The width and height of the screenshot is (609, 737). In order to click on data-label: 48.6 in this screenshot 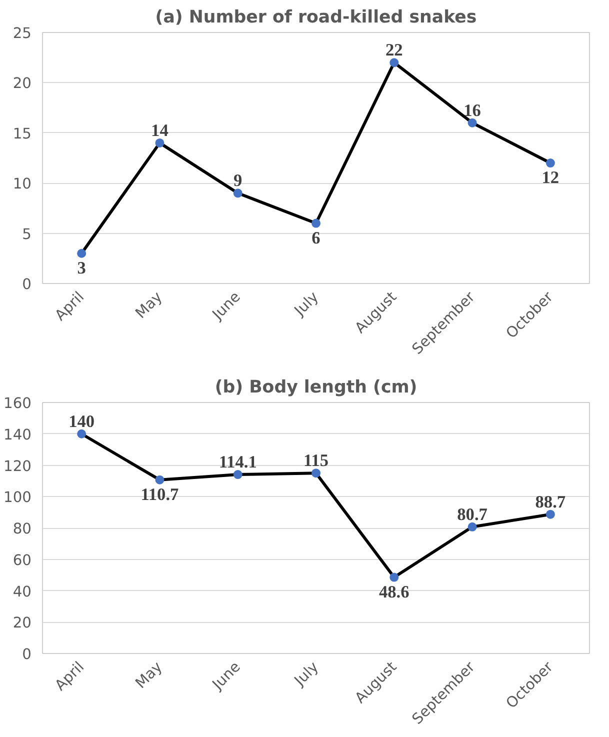, I will do `click(394, 592)`.